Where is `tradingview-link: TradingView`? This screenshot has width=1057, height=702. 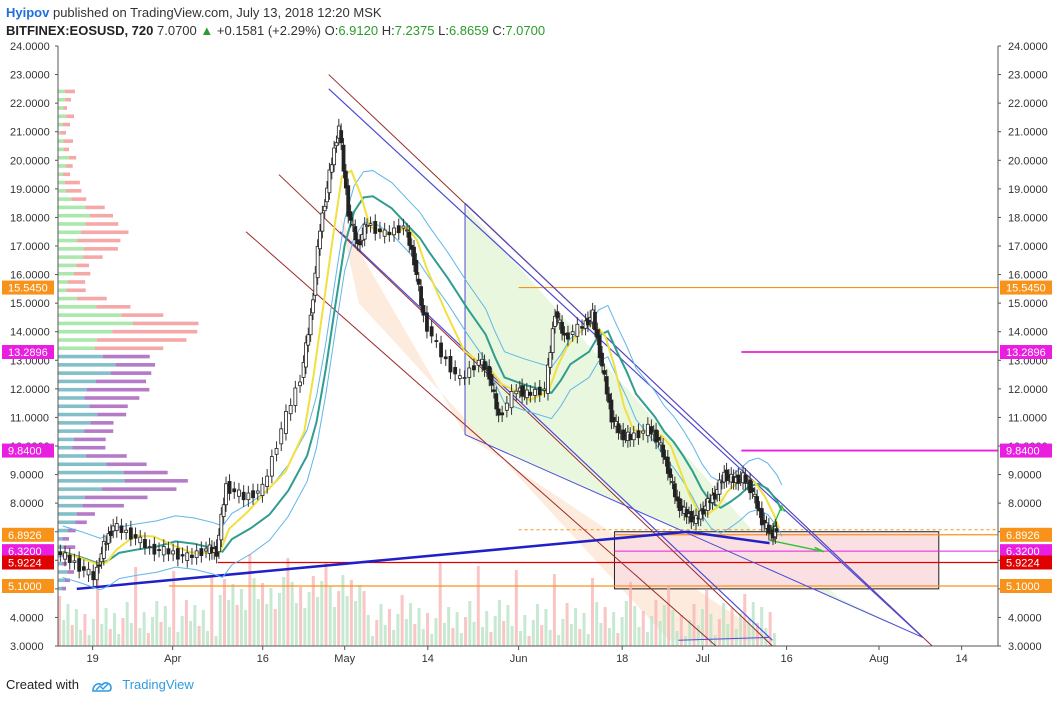
tradingview-link: TradingView is located at coordinates (158, 684).